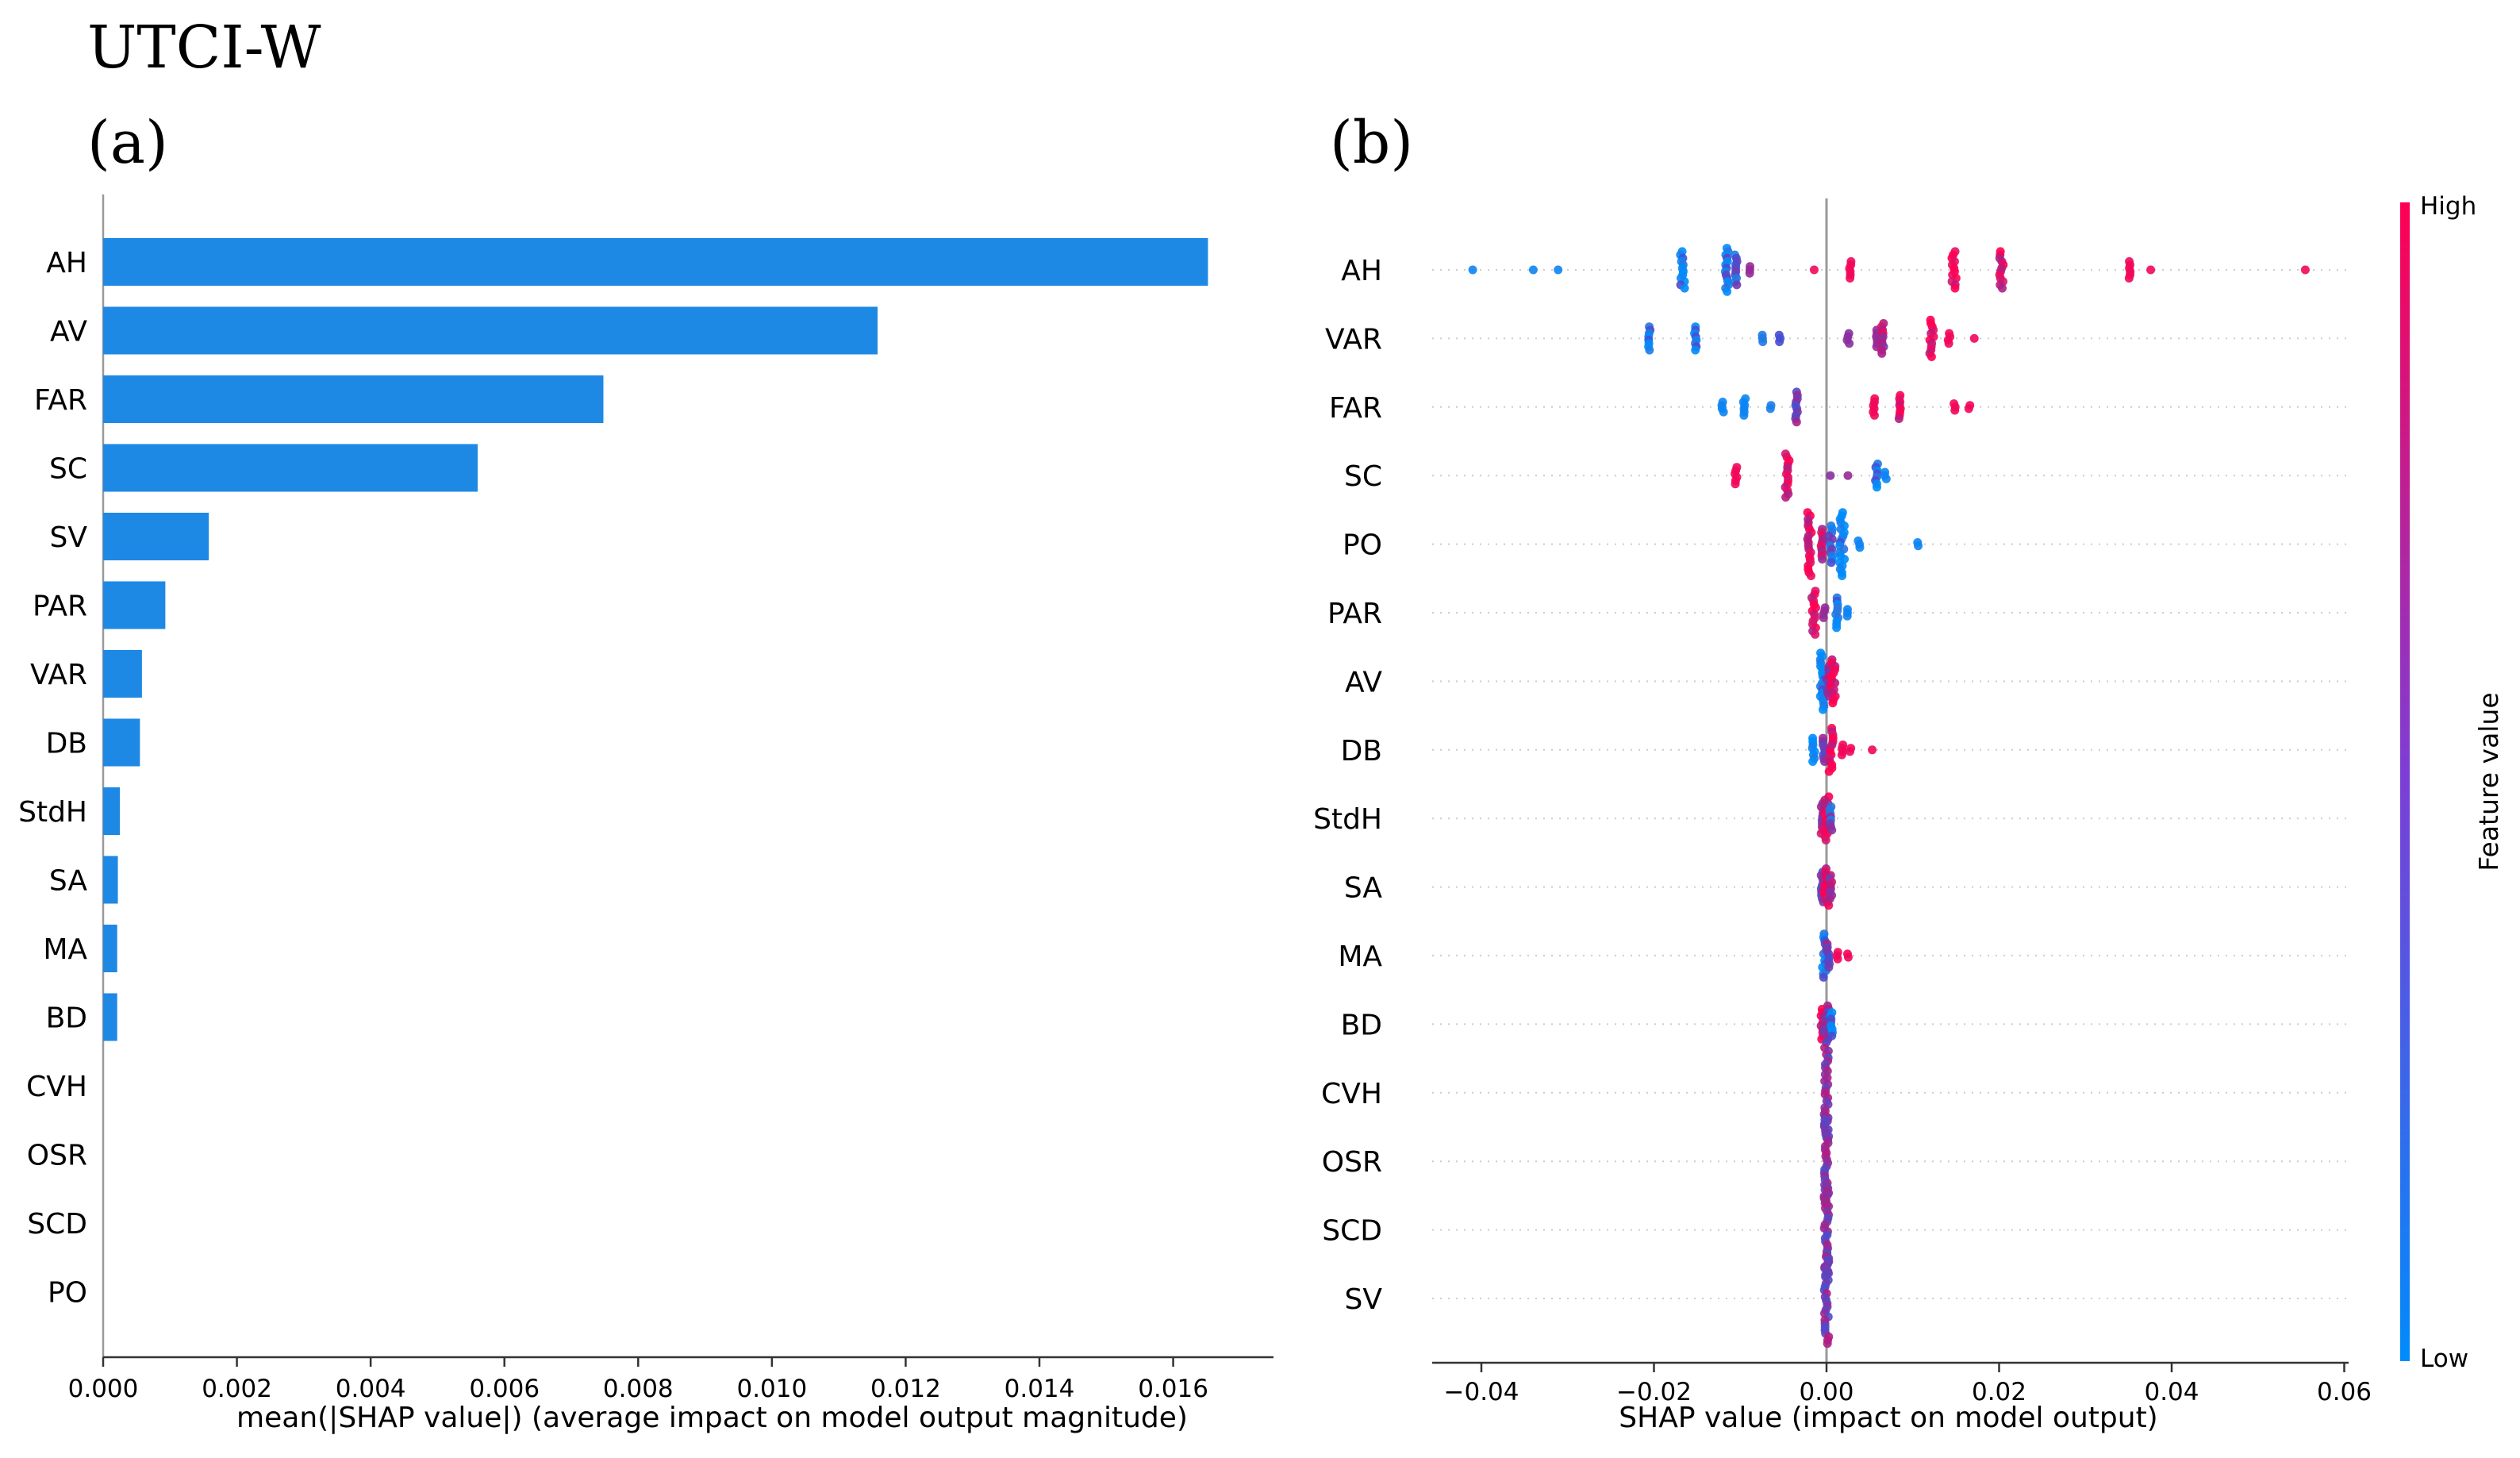  What do you see at coordinates (1173, 1389) in the screenshot?
I see `x-tick-label: 0.016` at bounding box center [1173, 1389].